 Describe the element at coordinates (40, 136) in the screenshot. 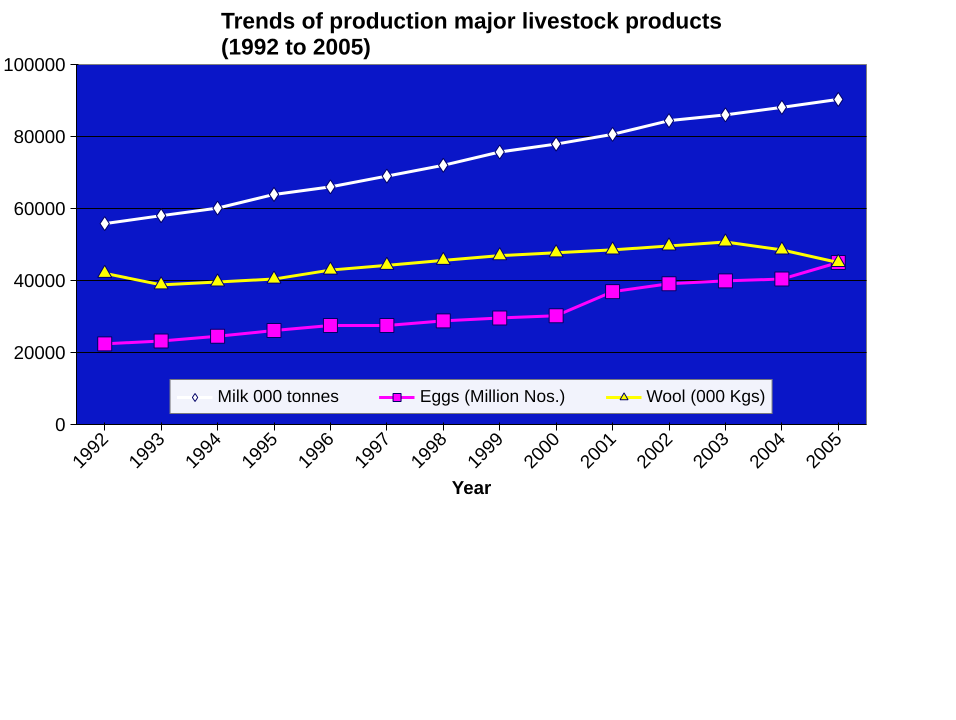

I see `y-tick-label: 80000` at that location.